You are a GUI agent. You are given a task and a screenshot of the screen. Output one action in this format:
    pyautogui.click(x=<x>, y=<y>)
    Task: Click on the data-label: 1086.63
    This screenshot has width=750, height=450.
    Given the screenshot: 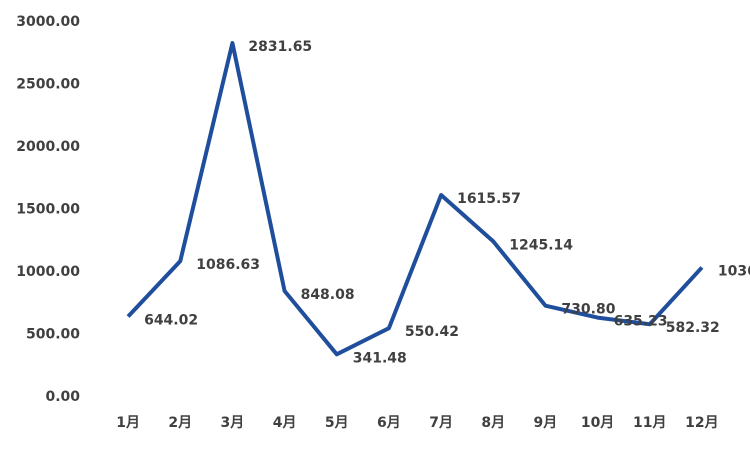 What is the action you would take?
    pyautogui.click(x=228, y=265)
    